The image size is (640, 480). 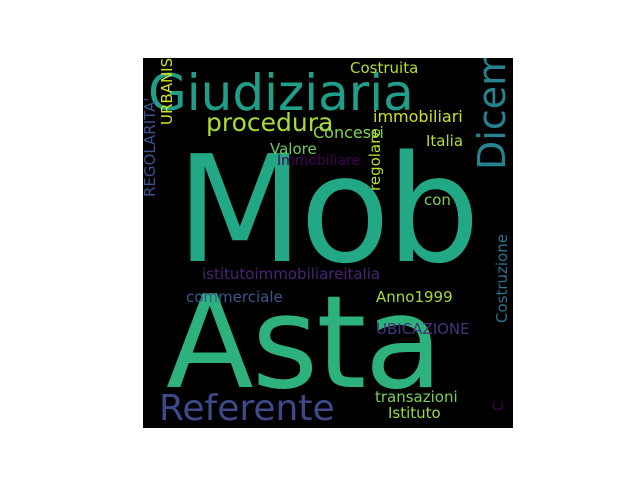 What do you see at coordinates (234, 297) in the screenshot?
I see `word-commerciale: commerciale` at bounding box center [234, 297].